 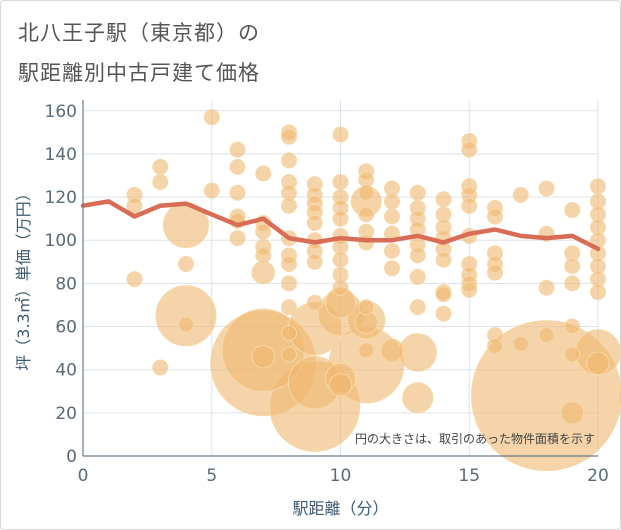 I want to click on y-tick-label: 80, so click(x=66, y=284).